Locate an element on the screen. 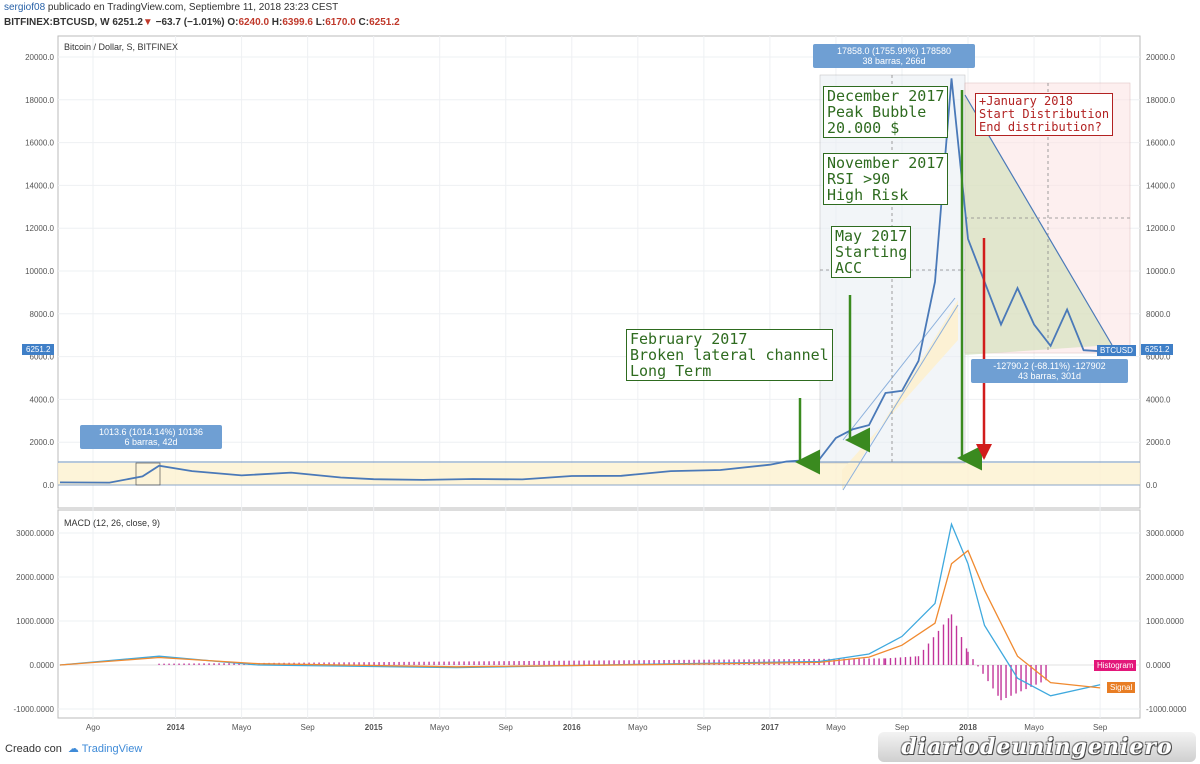  macd-tick-label: 3000.0000 is located at coordinates (35, 533).